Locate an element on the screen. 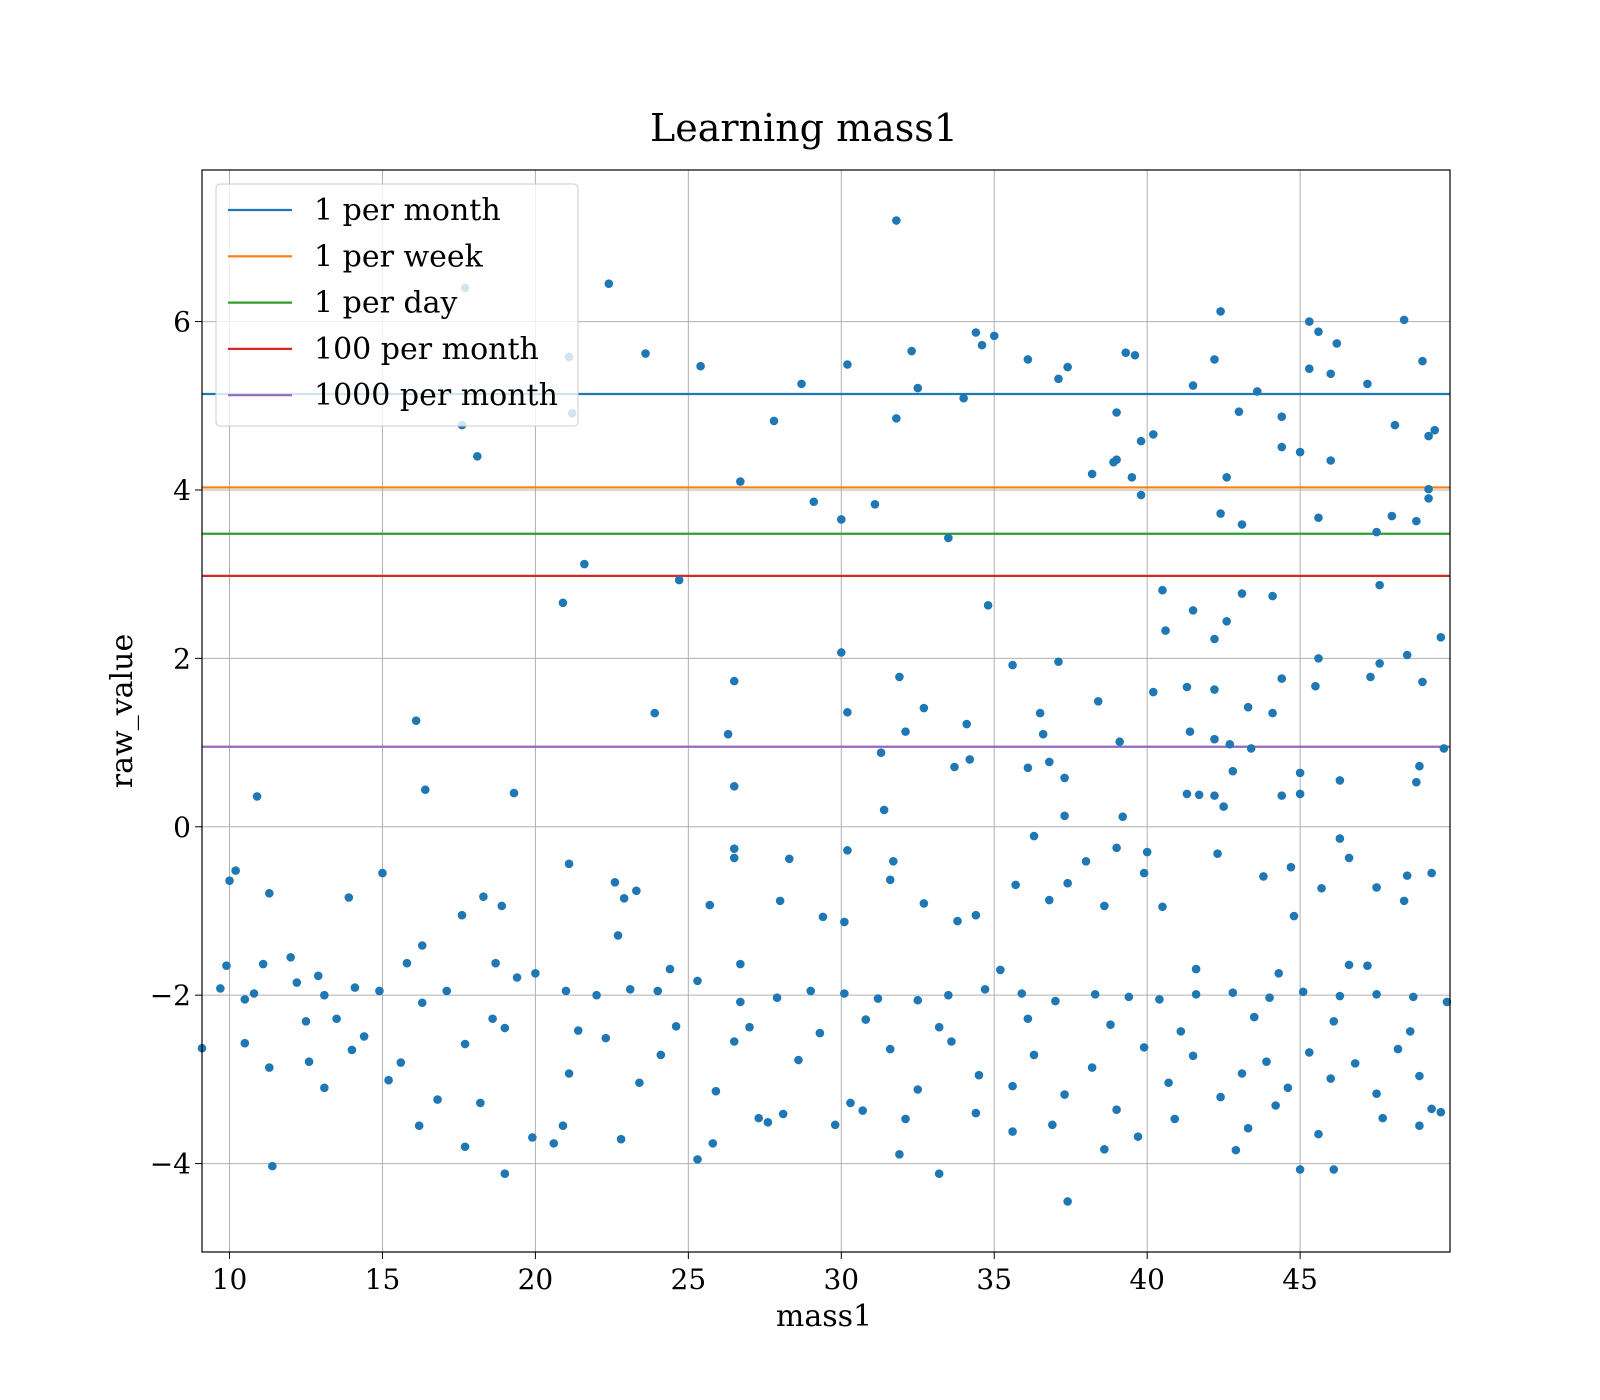 The width and height of the screenshot is (1600, 1400). x-tick-label: 35 is located at coordinates (994, 1279).